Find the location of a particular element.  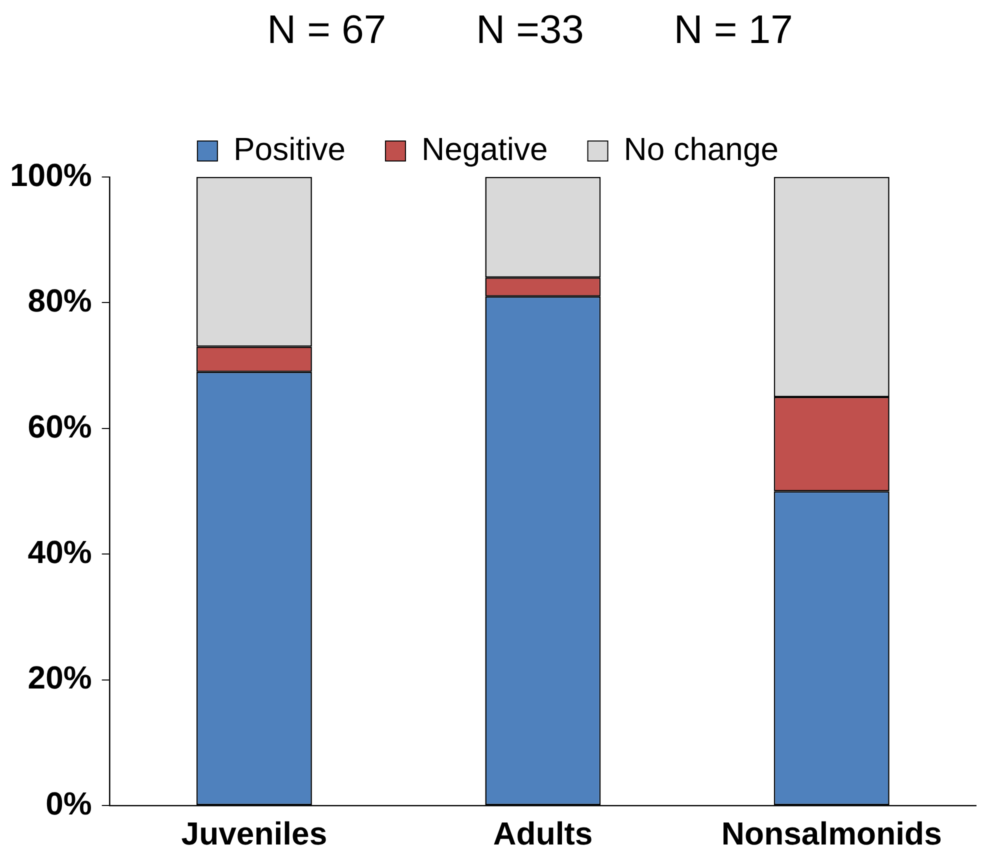

x-tick-label: Juveniles is located at coordinates (254, 834).